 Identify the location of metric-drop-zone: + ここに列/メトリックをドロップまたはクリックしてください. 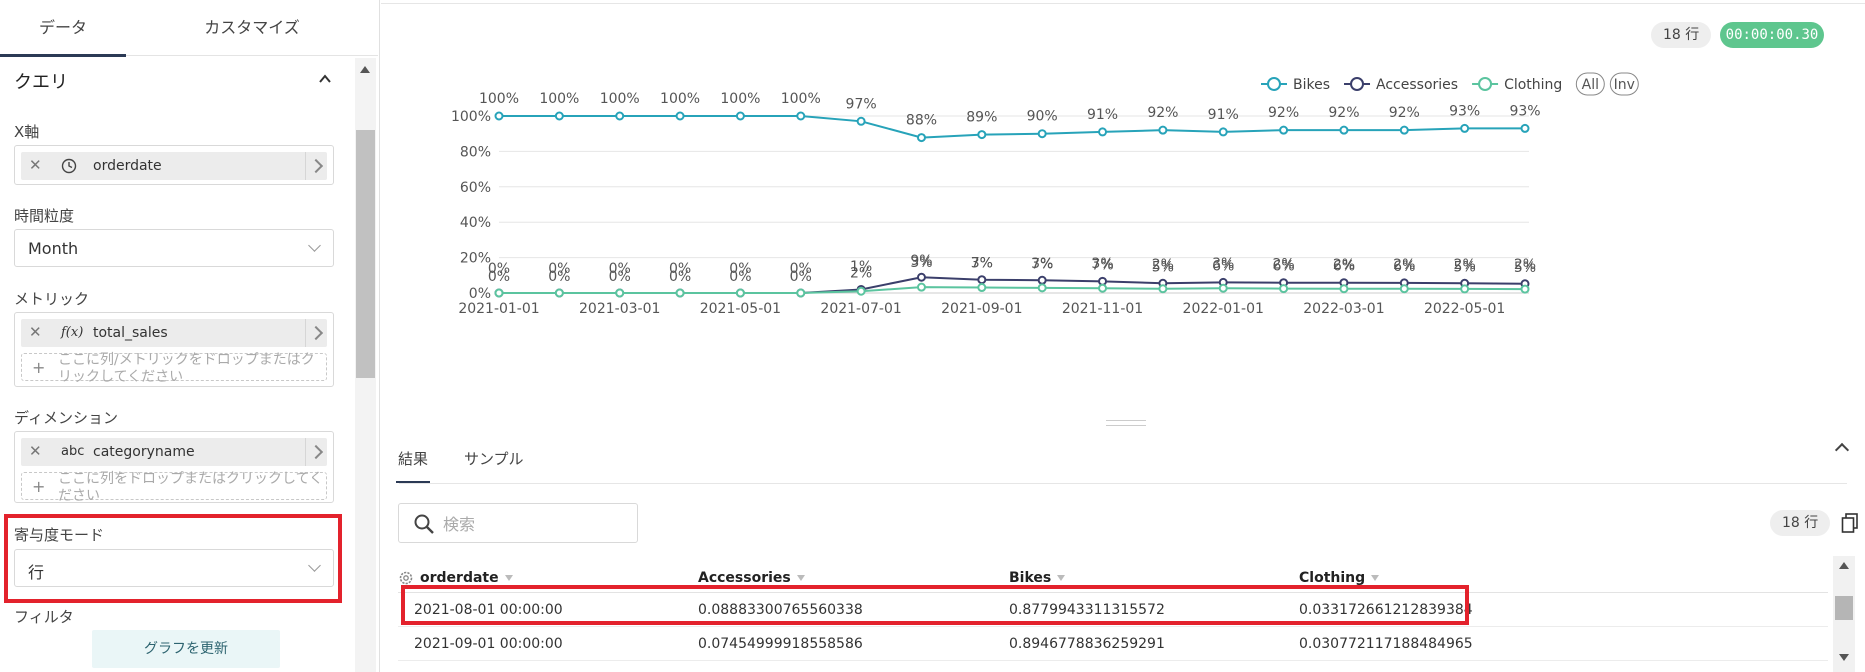
(174, 368).